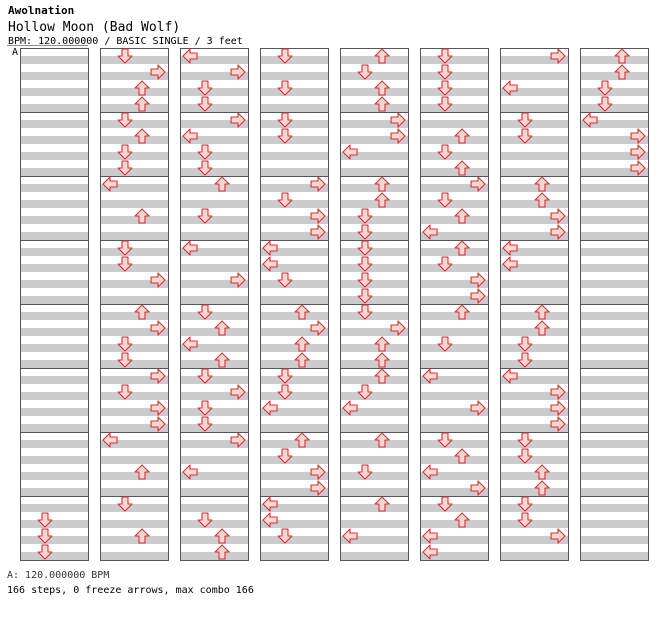 The height and width of the screenshot is (620, 672). Describe the element at coordinates (54, 528) in the screenshot. I see `measure-border` at that location.